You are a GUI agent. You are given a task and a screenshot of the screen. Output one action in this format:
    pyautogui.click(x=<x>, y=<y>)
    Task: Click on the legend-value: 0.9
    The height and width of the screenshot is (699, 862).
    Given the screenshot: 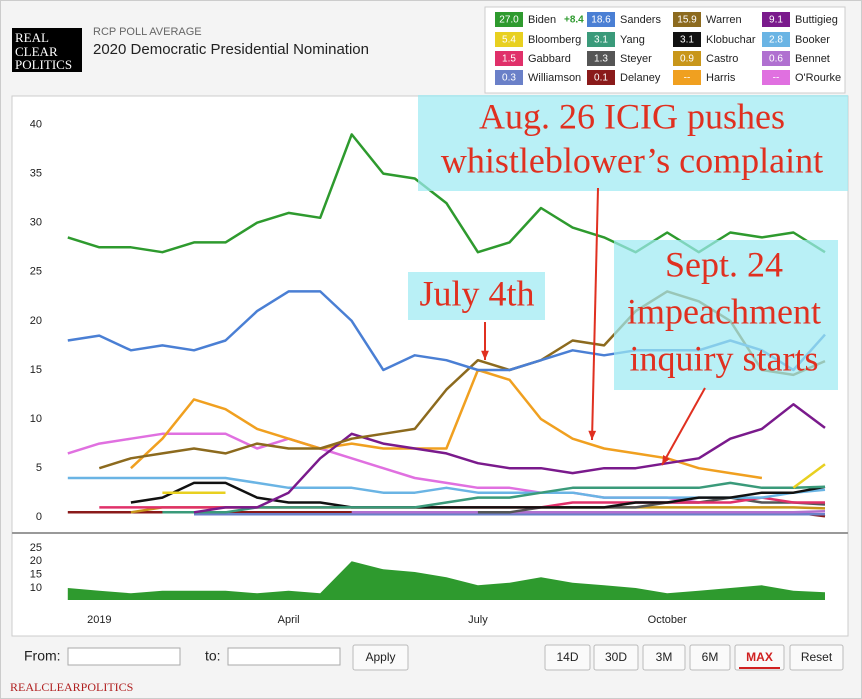 What is the action you would take?
    pyautogui.click(x=687, y=59)
    